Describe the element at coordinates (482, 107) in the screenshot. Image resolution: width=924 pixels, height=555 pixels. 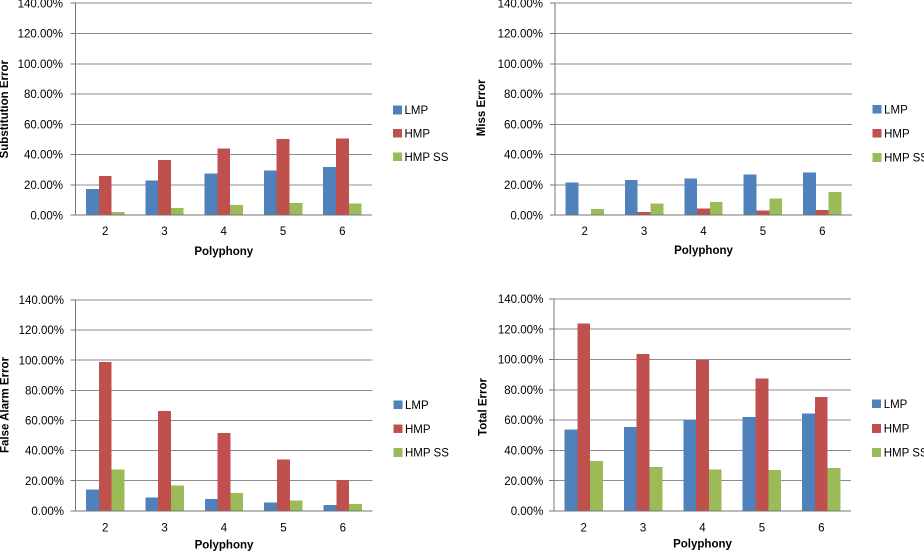
I see `svg-text: Miss Error` at that location.